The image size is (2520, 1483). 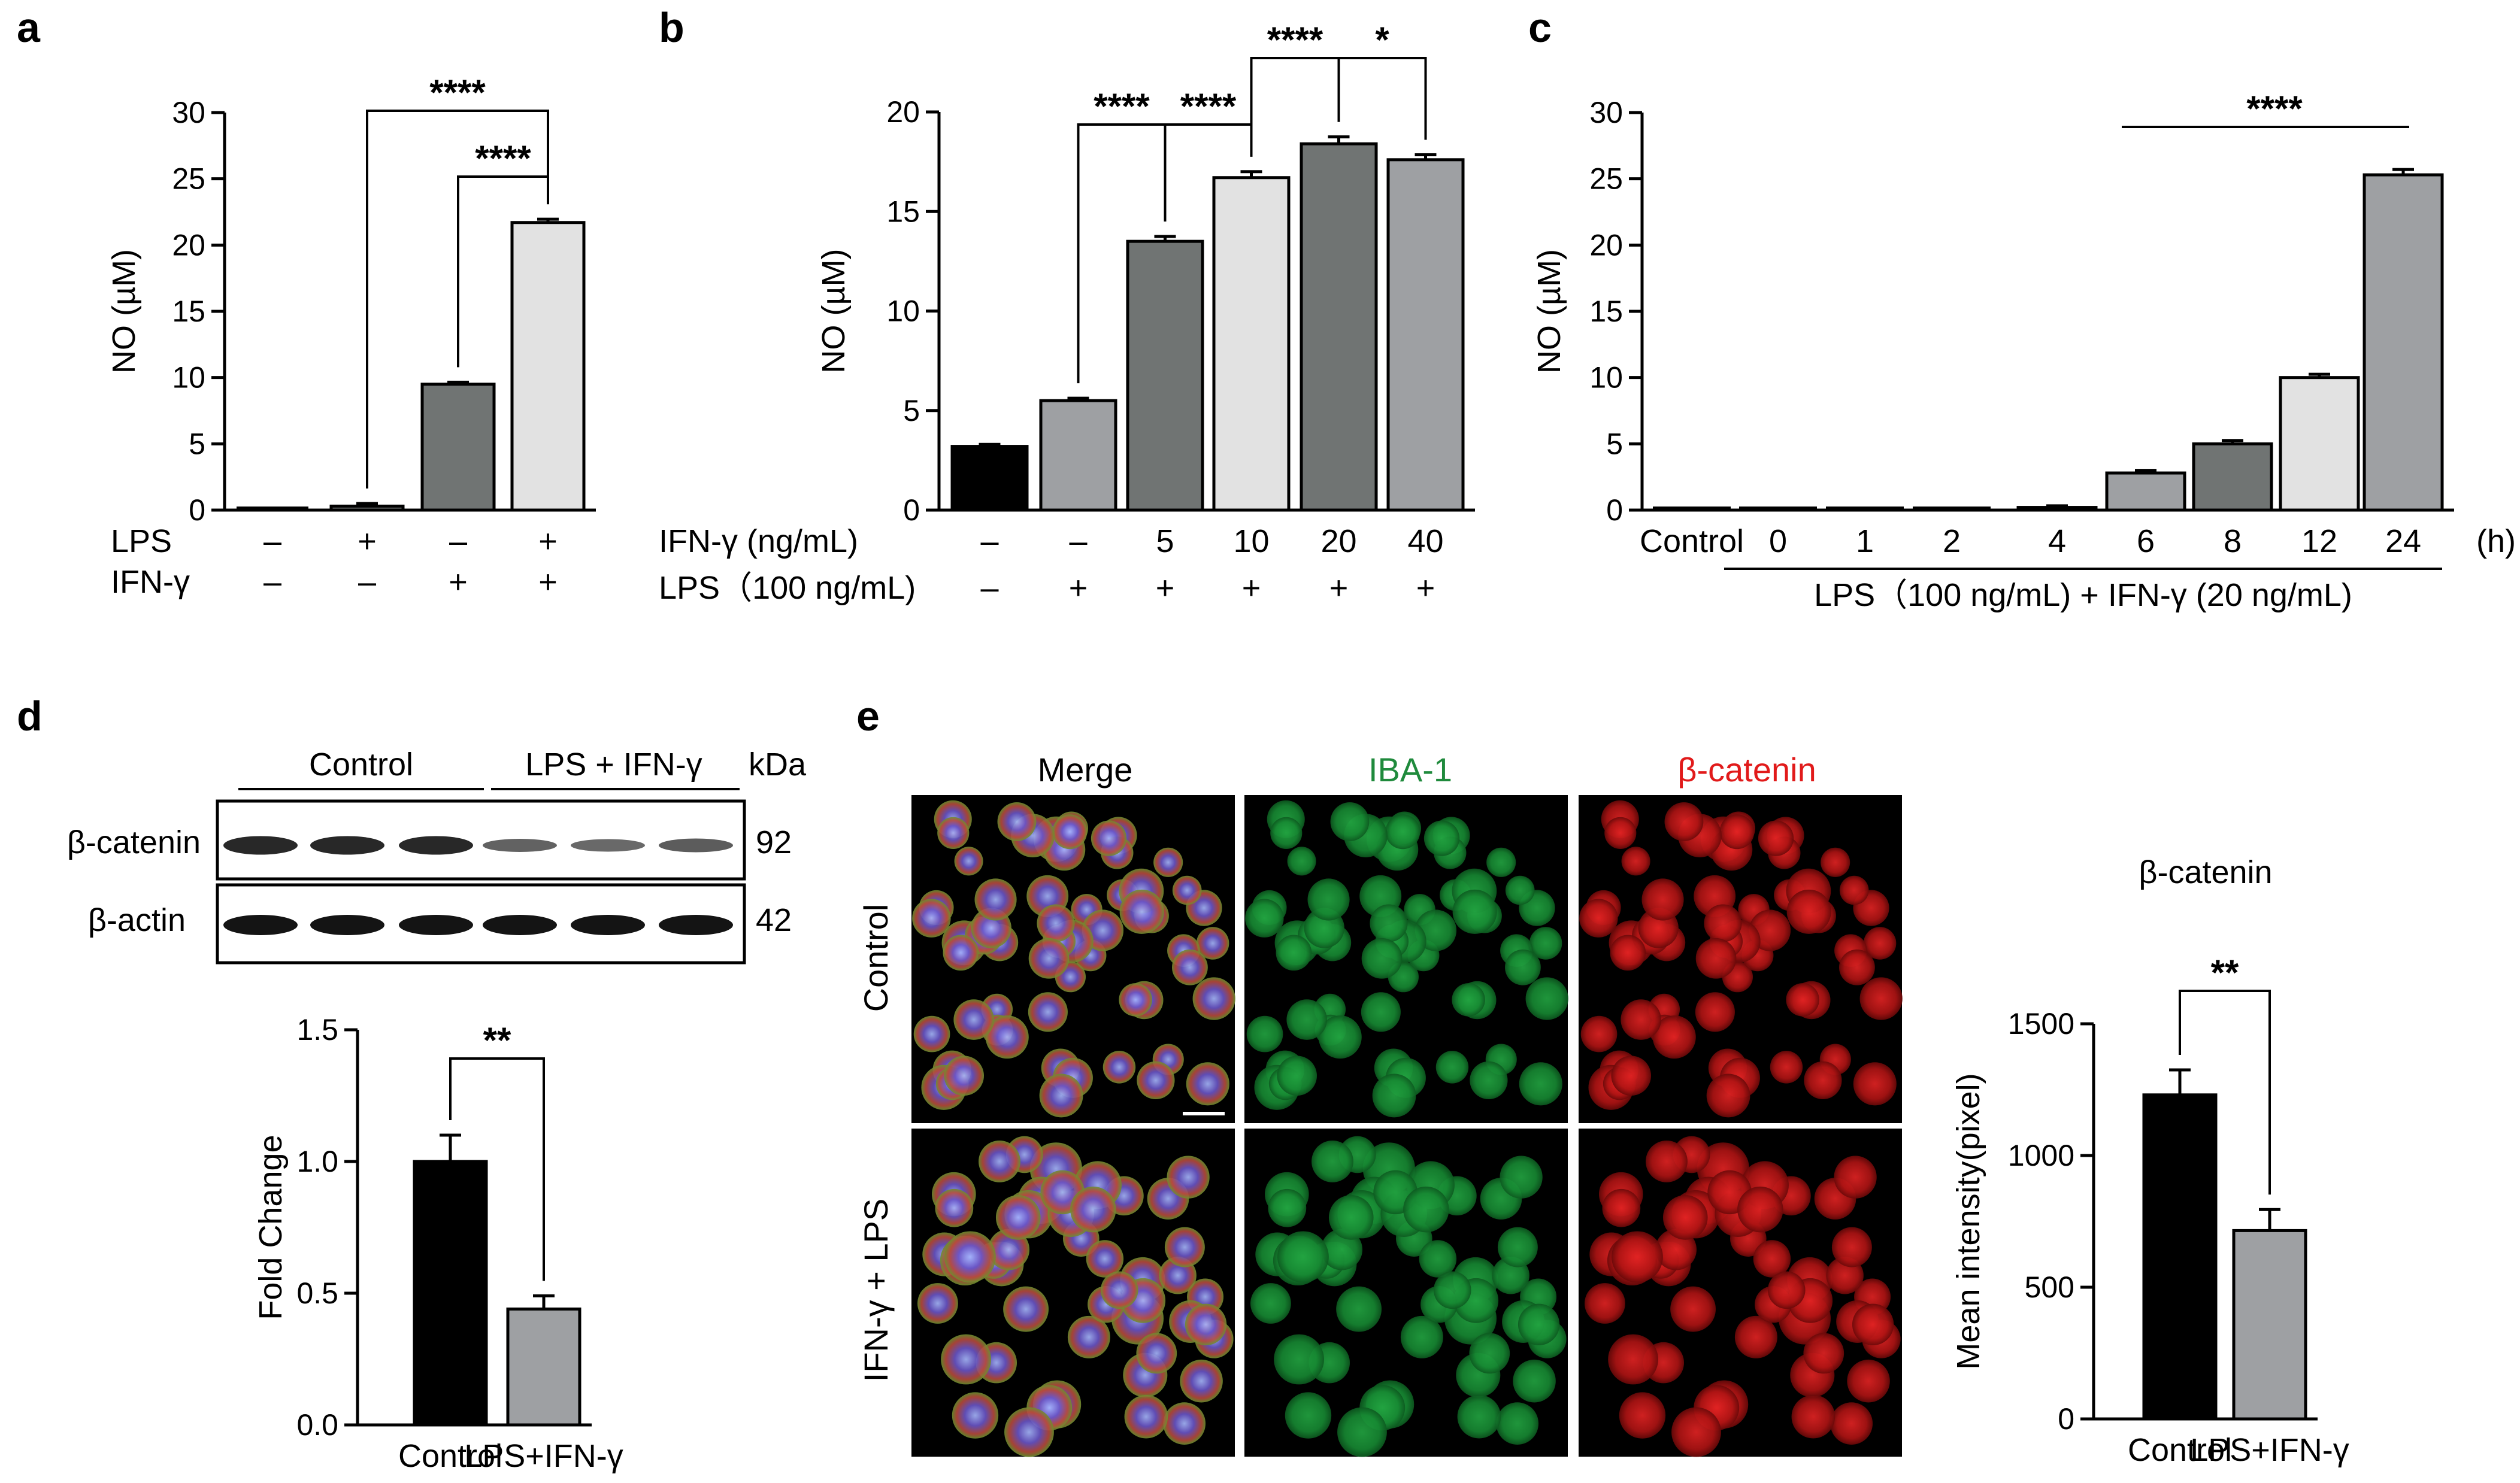 I want to click on y-tick-label-d: 1.5, so click(x=317, y=1030).